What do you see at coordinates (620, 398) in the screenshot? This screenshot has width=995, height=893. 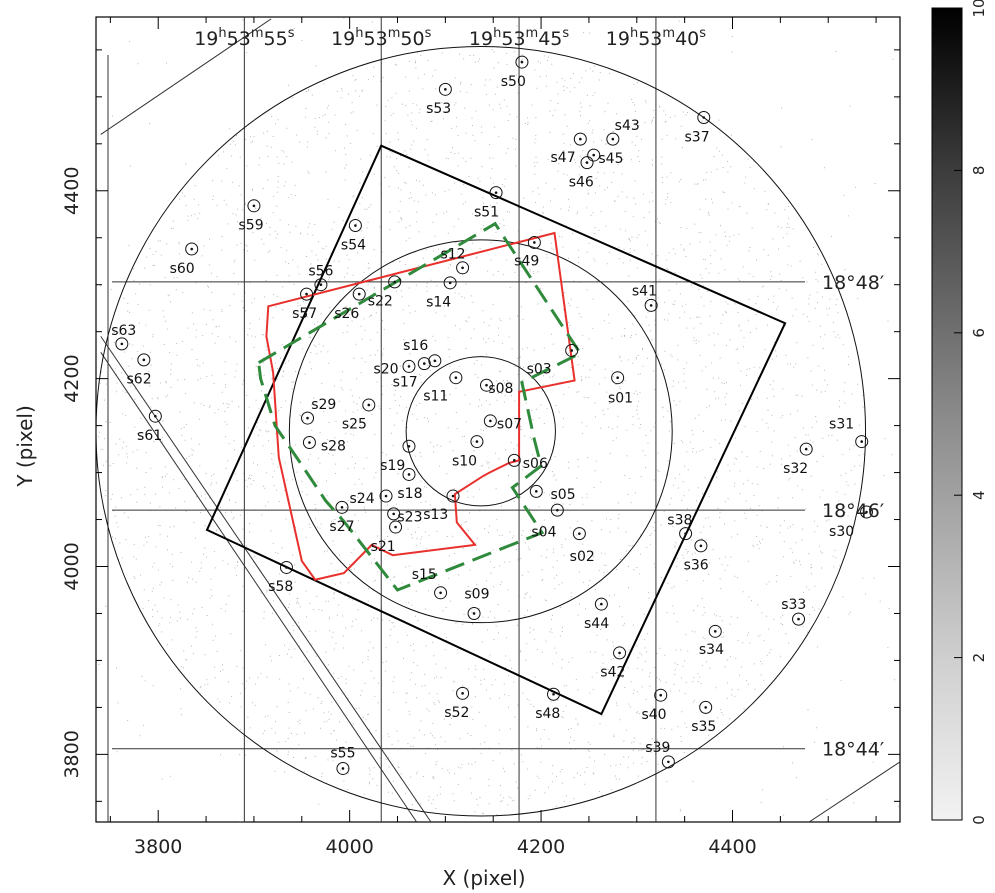 I see `source-label: s01` at bounding box center [620, 398].